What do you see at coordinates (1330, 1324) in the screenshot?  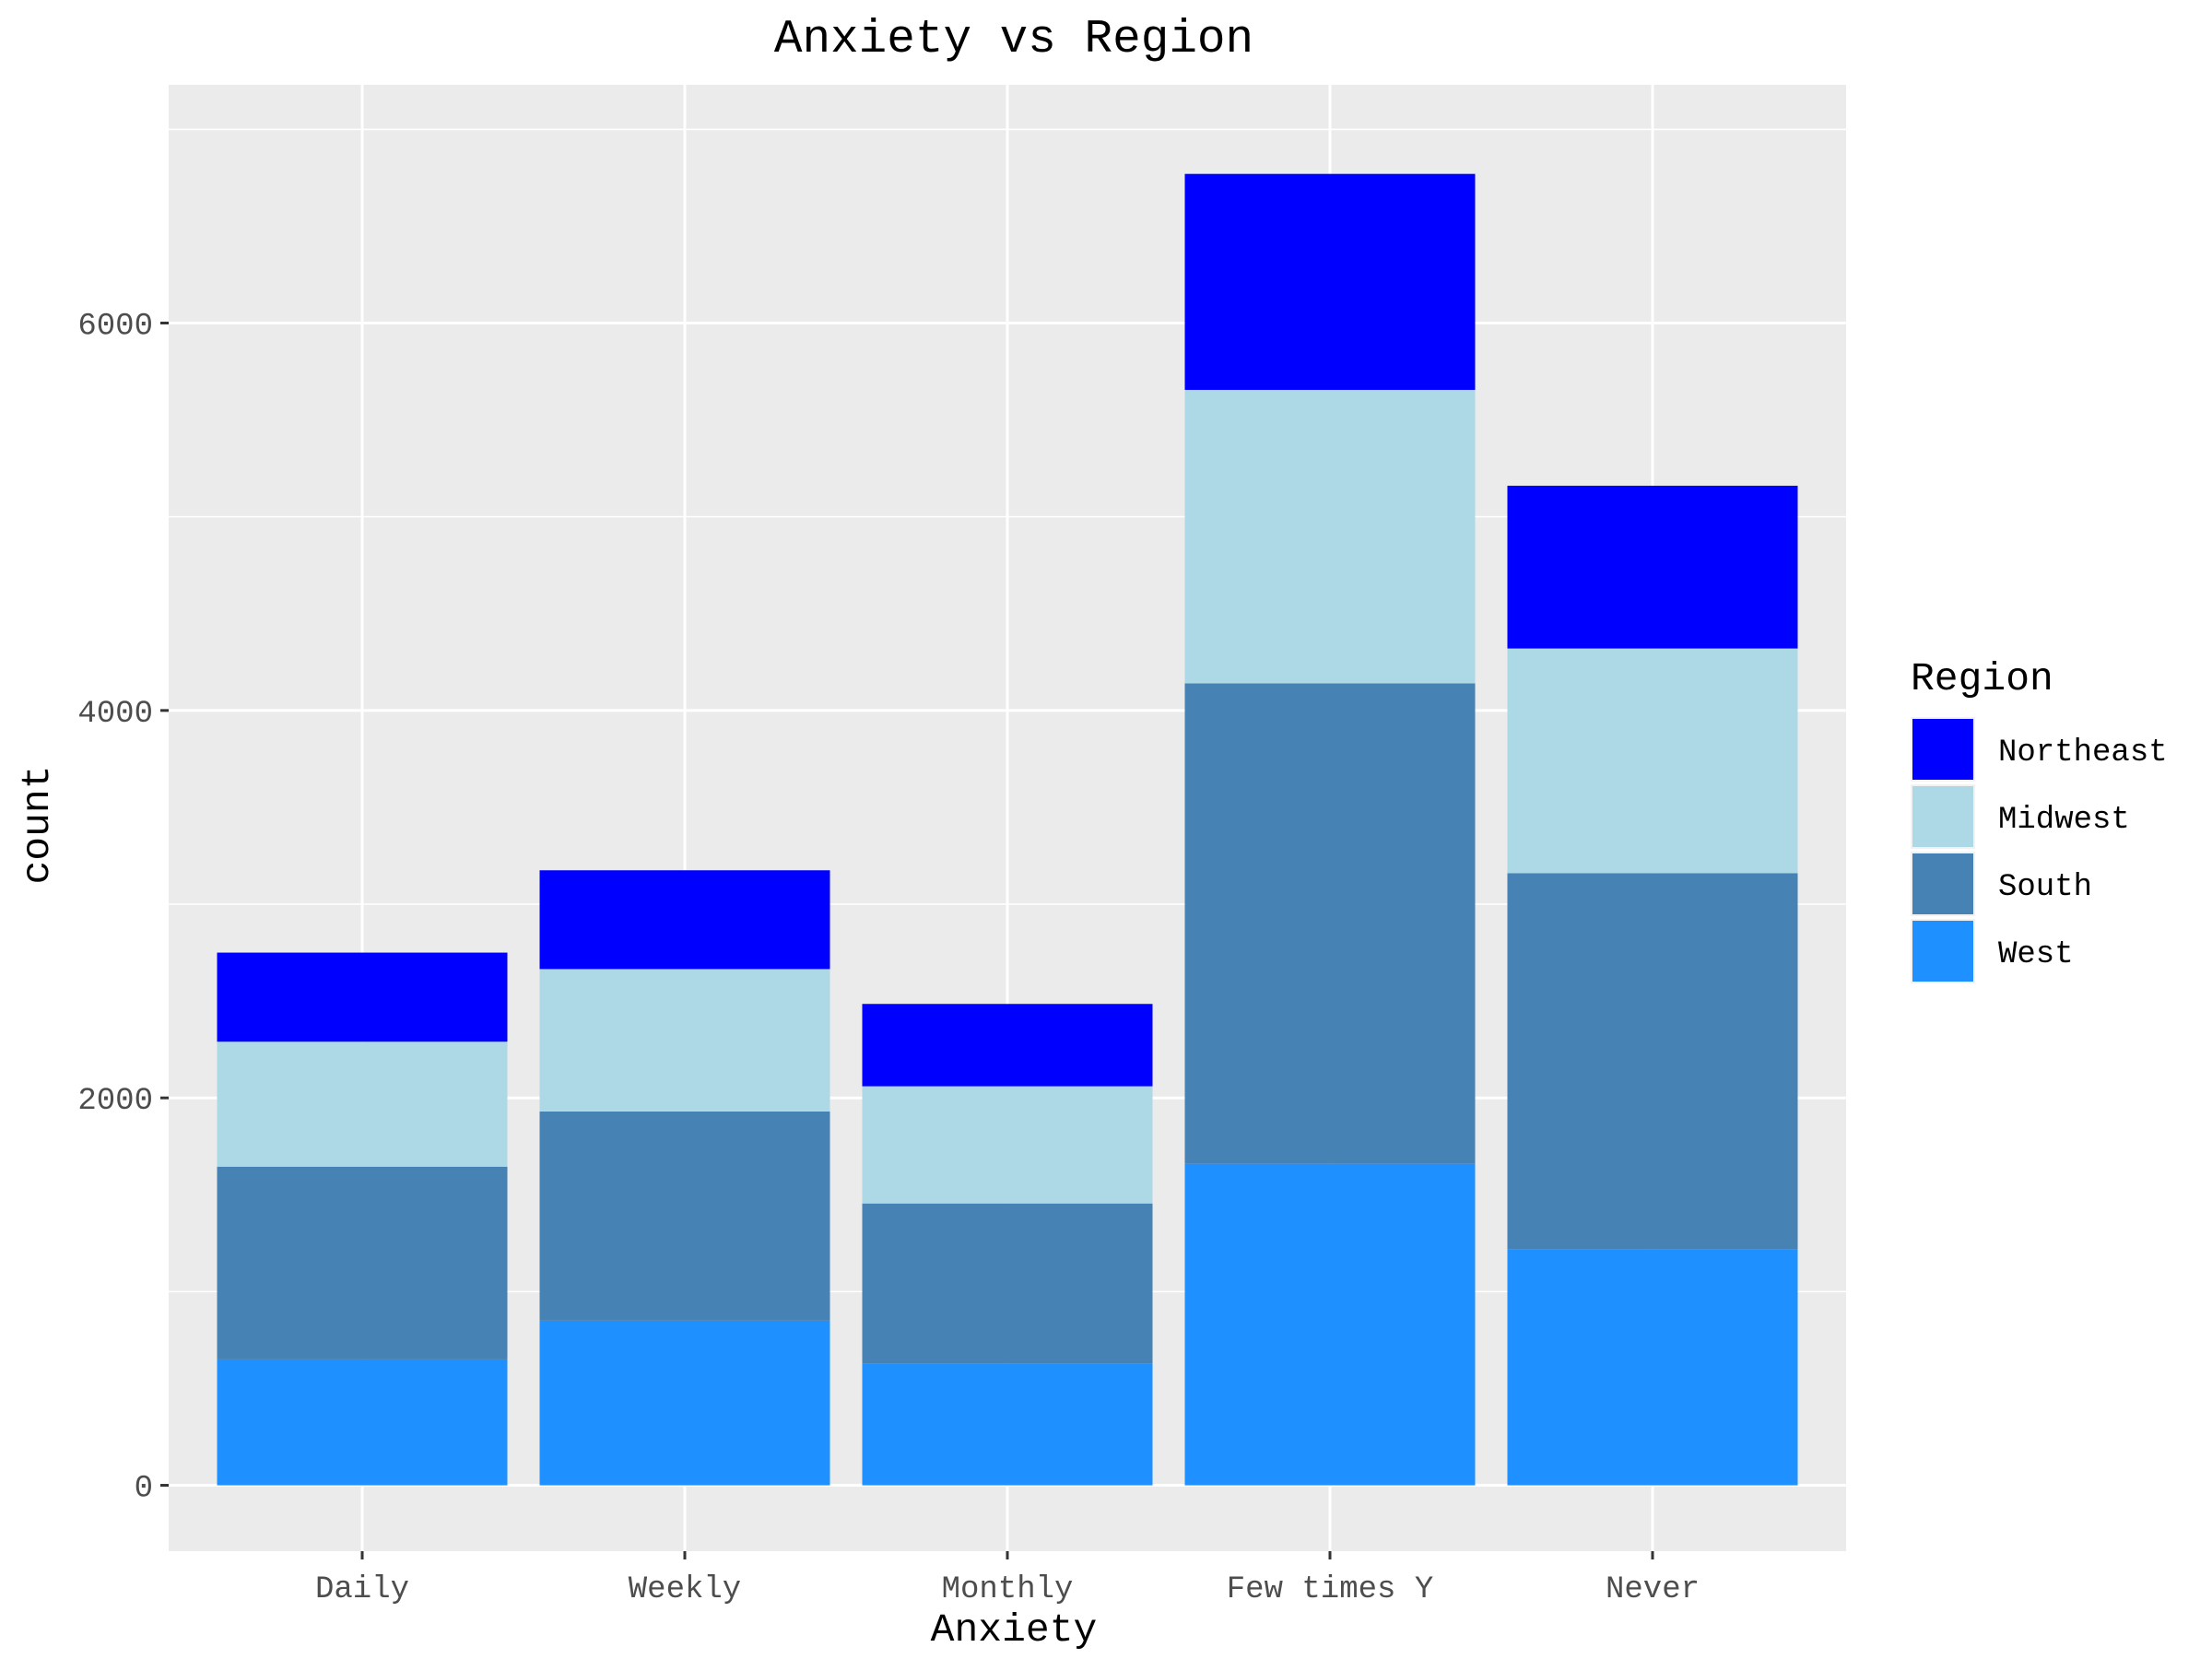 I see `bar-segment-west-few-times-y` at bounding box center [1330, 1324].